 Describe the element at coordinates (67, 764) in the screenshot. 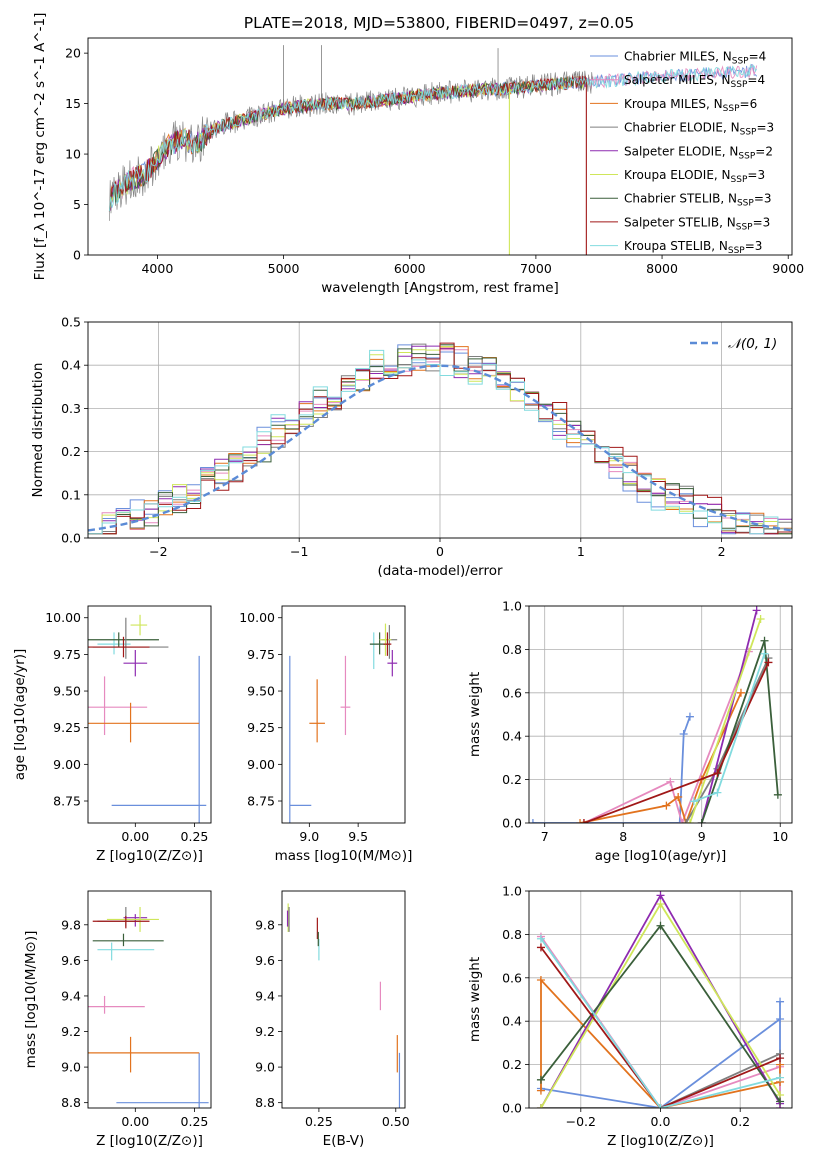

I see `y-tick-label: 9.00` at that location.